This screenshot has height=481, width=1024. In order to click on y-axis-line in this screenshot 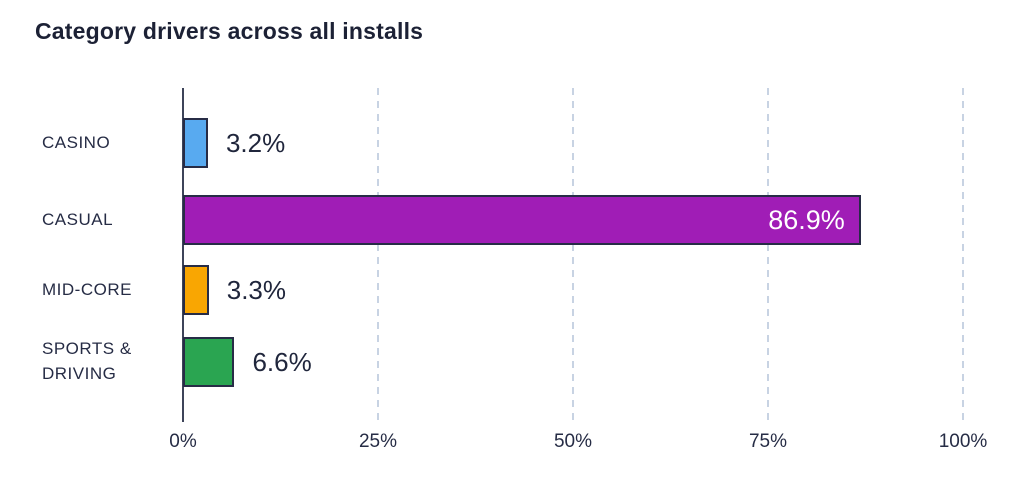, I will do `click(183, 255)`.